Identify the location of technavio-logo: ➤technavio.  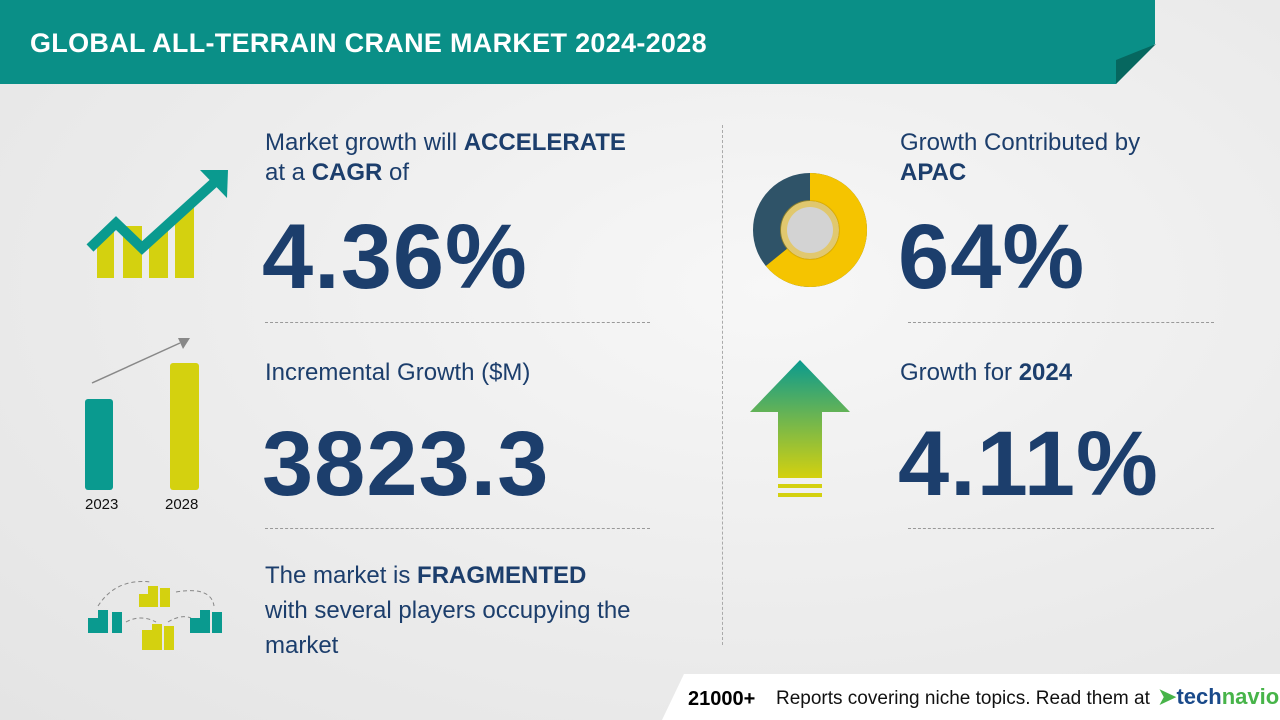
(1219, 696).